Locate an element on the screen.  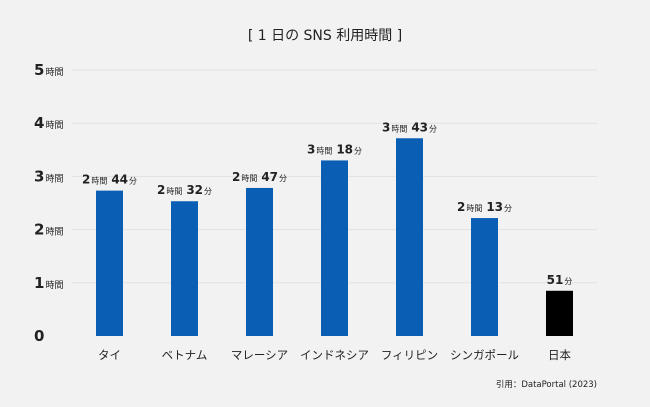
value-label-number: 51 is located at coordinates (555, 280).